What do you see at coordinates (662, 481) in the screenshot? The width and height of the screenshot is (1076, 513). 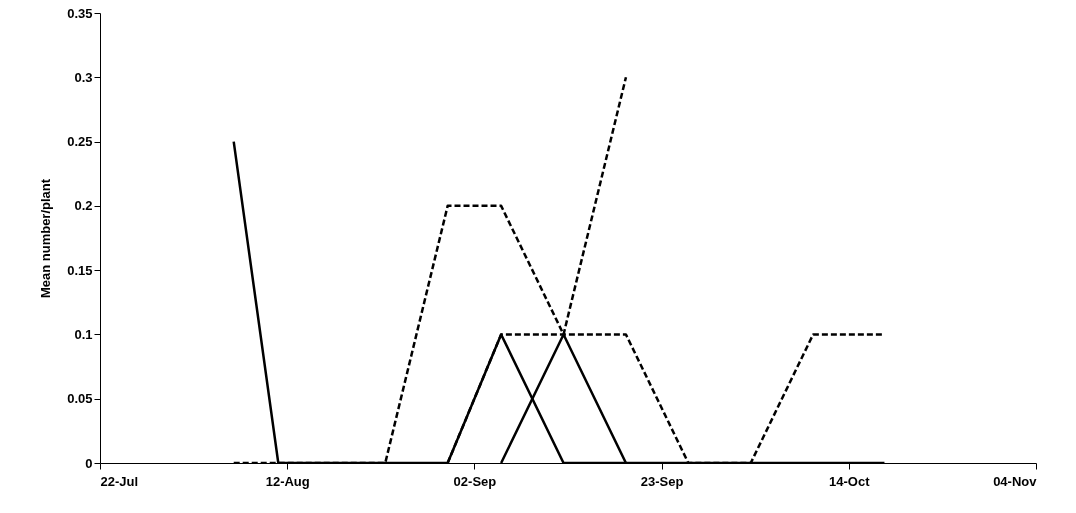 I see `x-tick-label: 23-Sep` at bounding box center [662, 481].